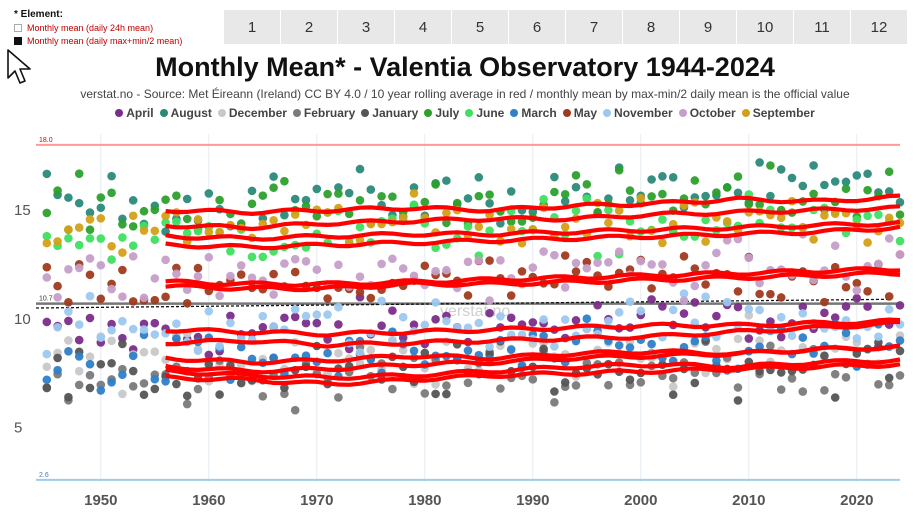 This screenshot has width=918, height=516. Describe the element at coordinates (389, 113) in the screenshot. I see `legend-item-january: January` at that location.